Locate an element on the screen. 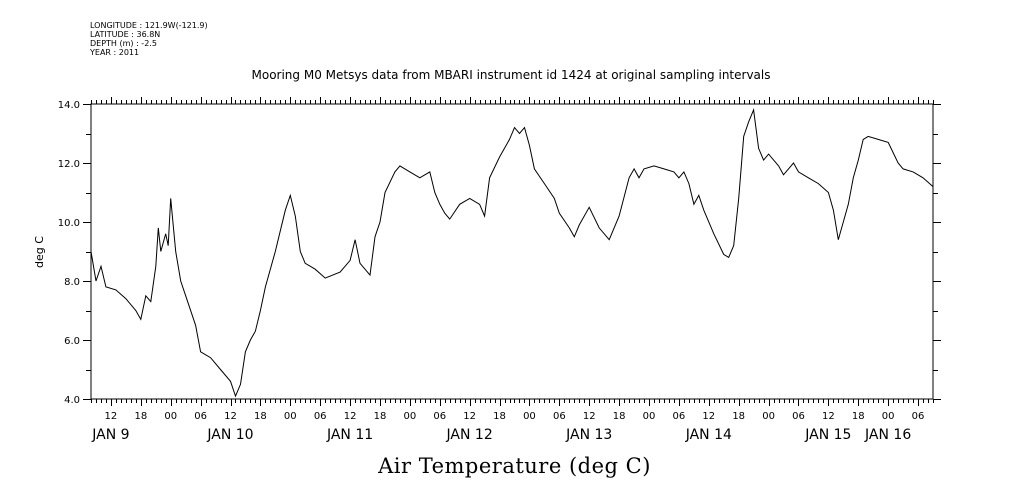  y-tick-label: 14.0 is located at coordinates (69, 105).